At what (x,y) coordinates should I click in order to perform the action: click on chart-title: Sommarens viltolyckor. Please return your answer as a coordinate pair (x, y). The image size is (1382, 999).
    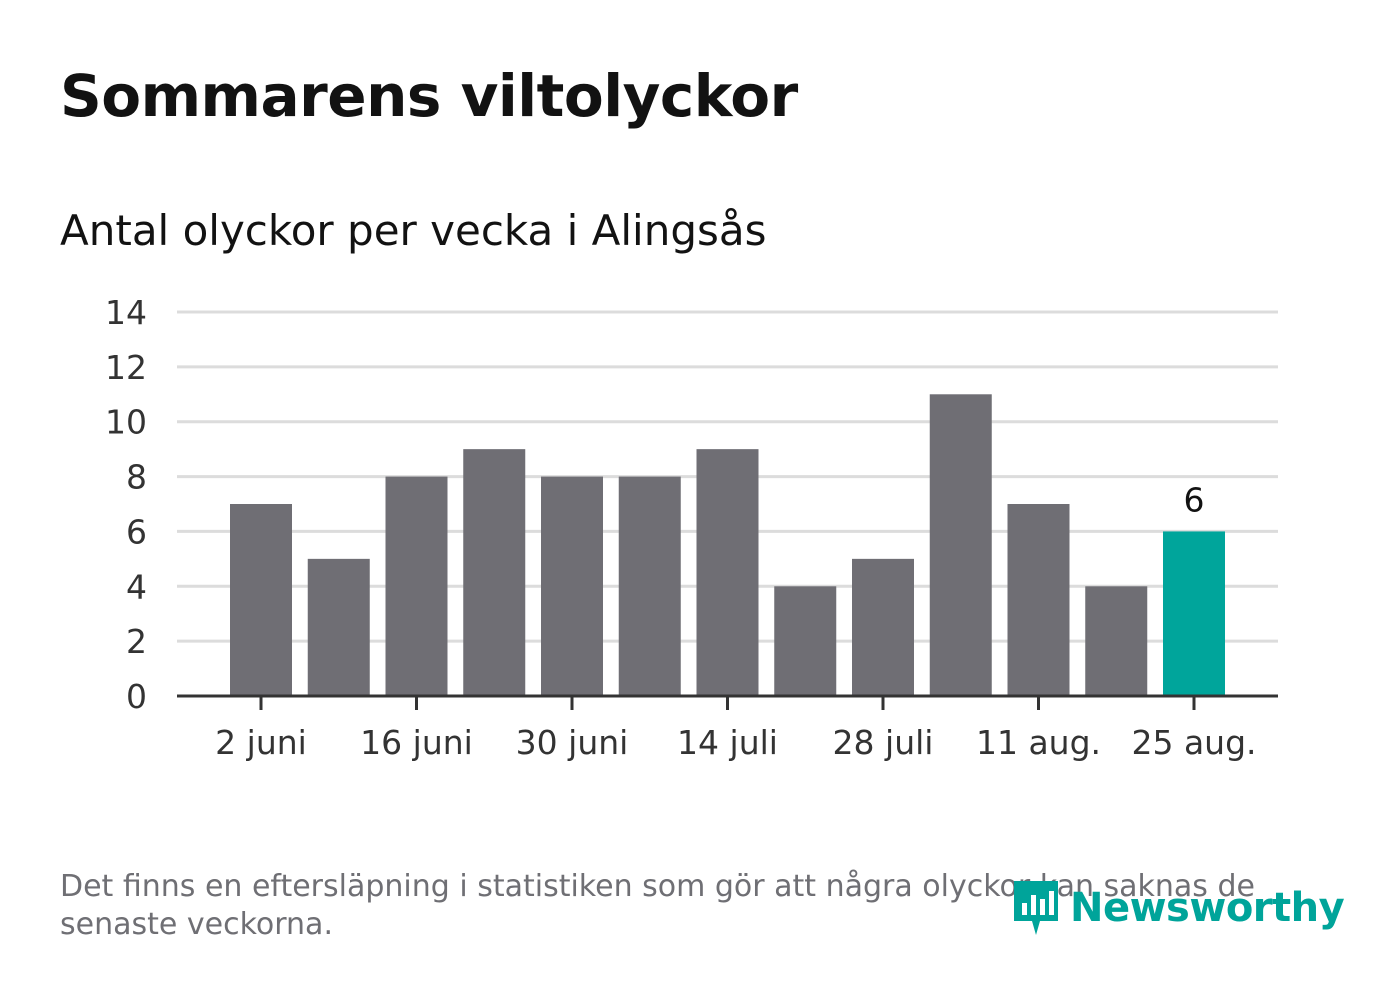
    Looking at the image, I should click on (429, 96).